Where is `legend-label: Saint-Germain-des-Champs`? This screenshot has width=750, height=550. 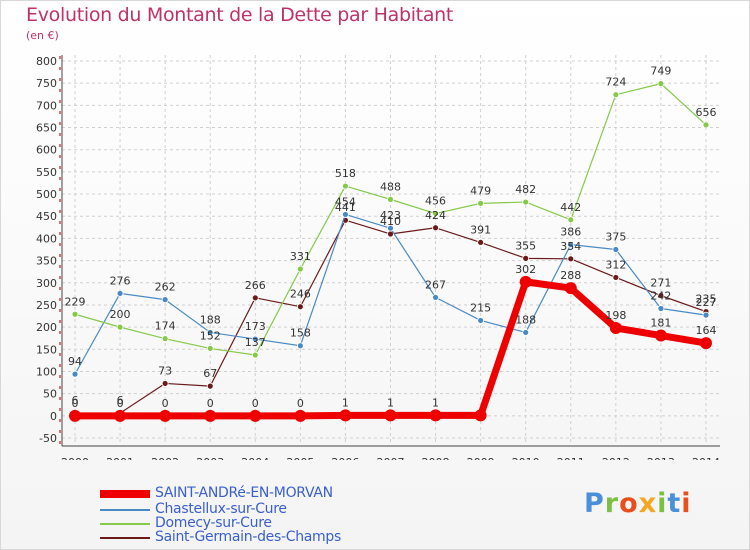 legend-label: Saint-Germain-des-Champs is located at coordinates (248, 537).